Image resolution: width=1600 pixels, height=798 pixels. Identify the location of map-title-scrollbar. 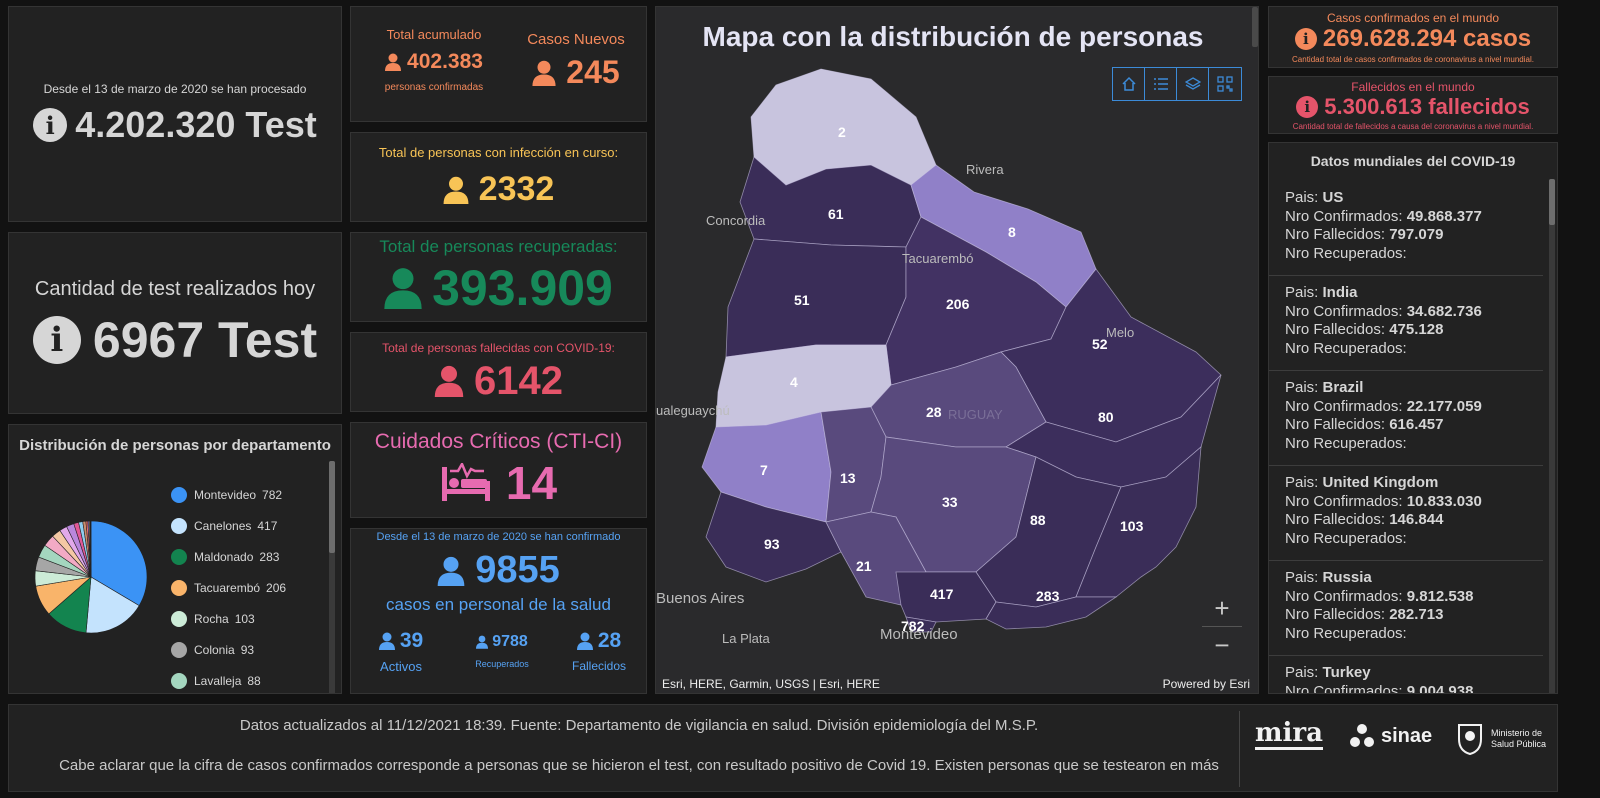
(1255, 27).